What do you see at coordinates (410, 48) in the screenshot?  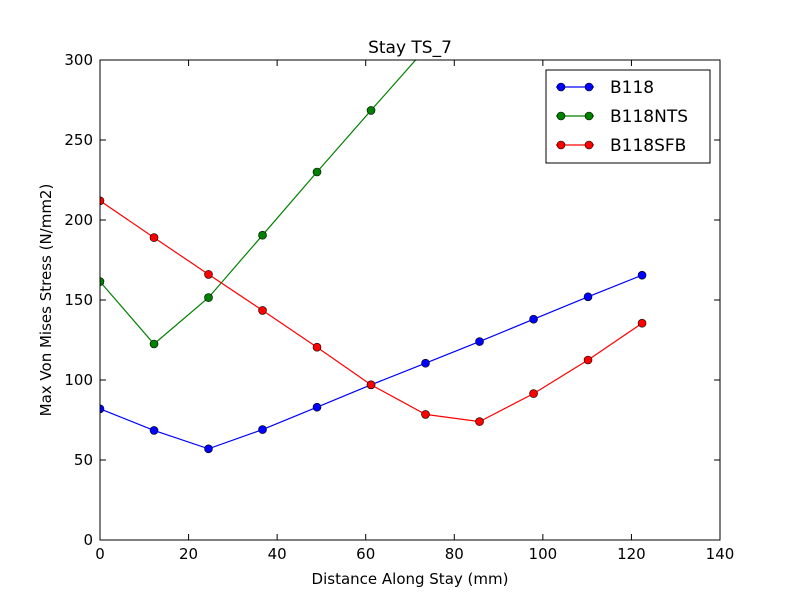 I see `chart-title: Stay TS_7` at bounding box center [410, 48].